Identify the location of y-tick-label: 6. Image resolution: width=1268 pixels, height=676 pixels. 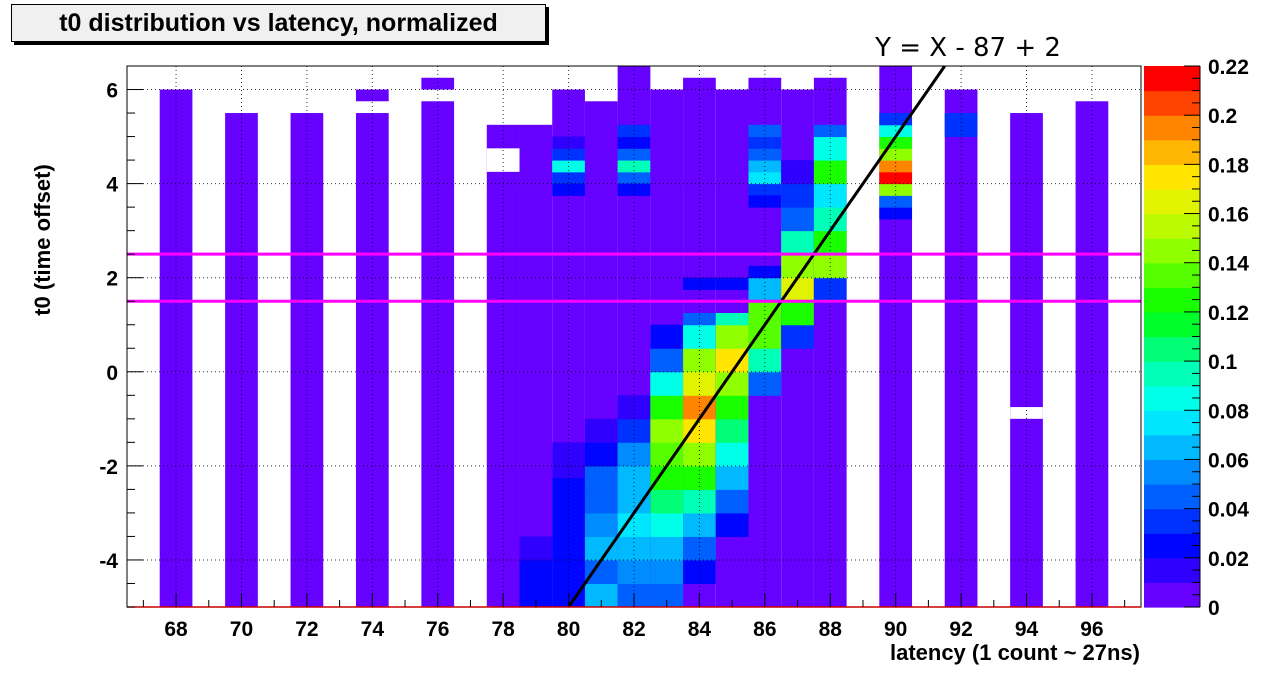
(112, 91).